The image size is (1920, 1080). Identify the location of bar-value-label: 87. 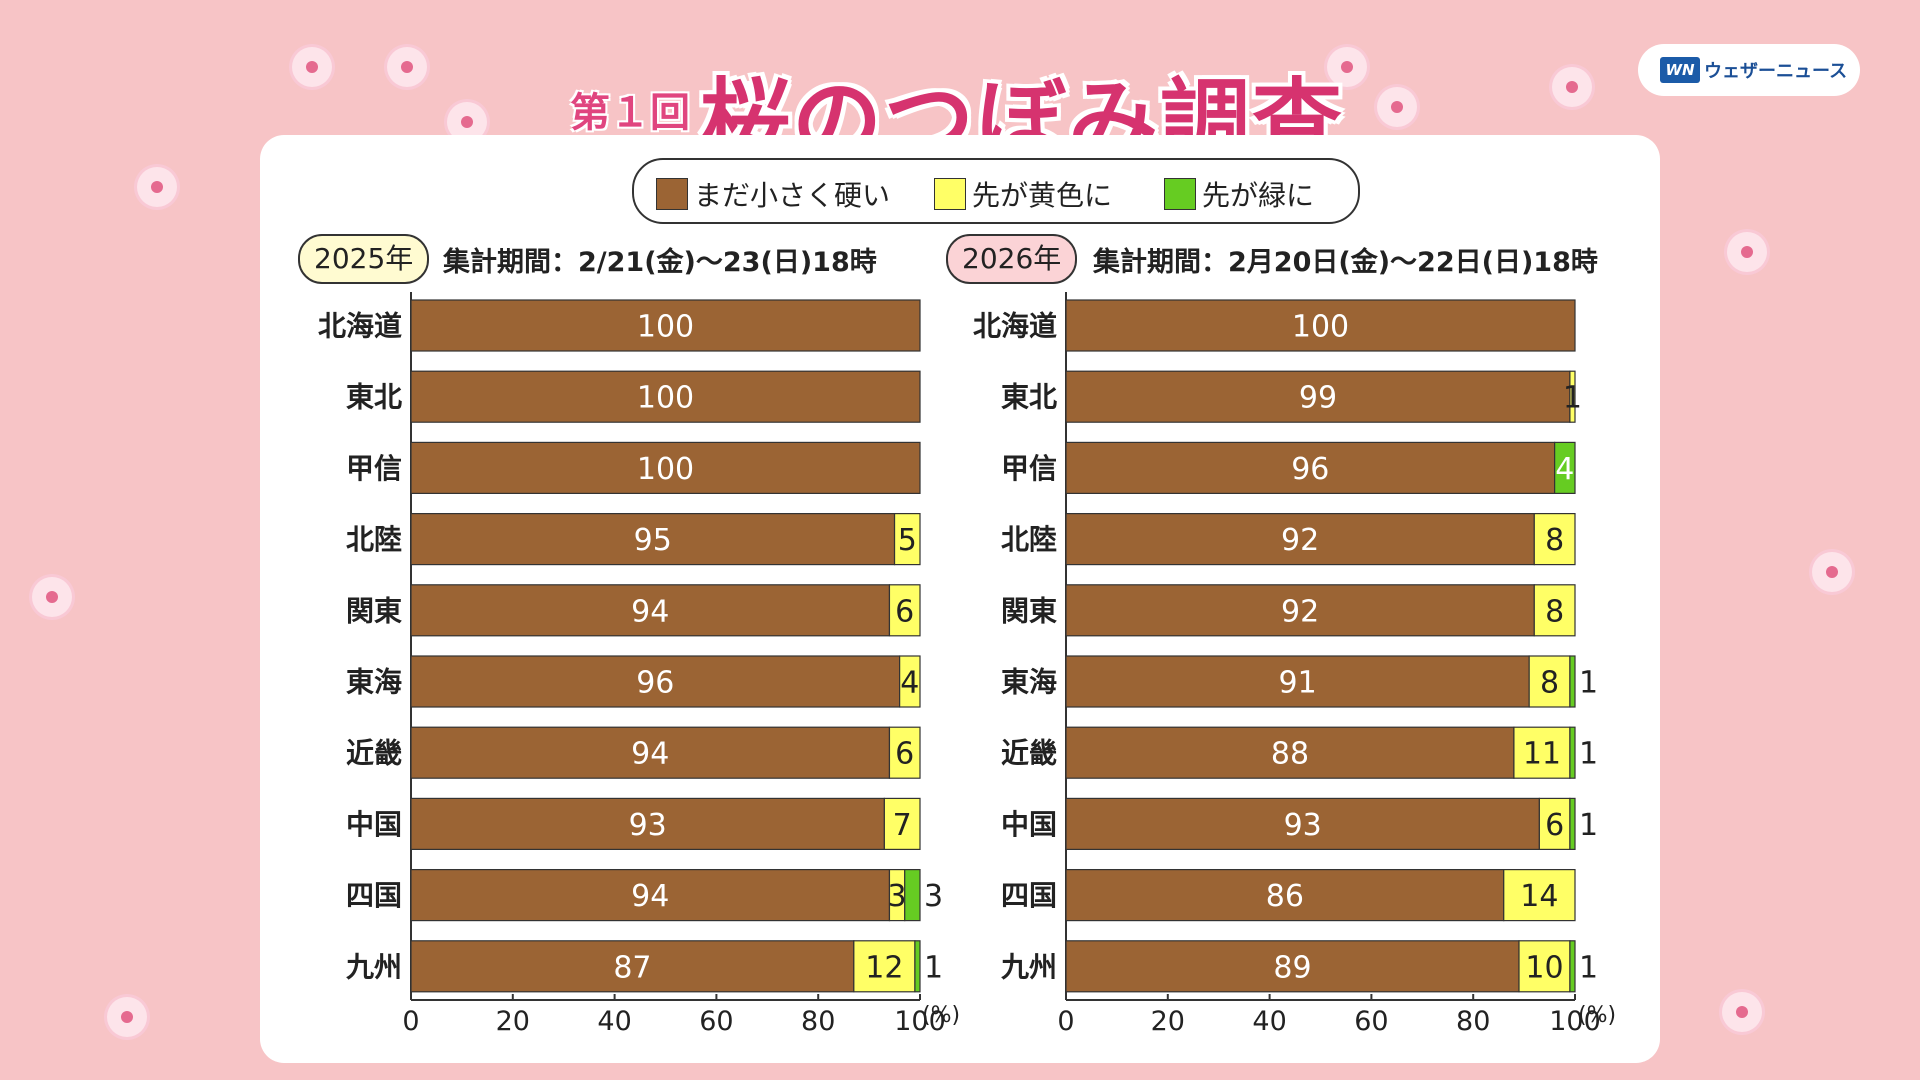
(632, 967).